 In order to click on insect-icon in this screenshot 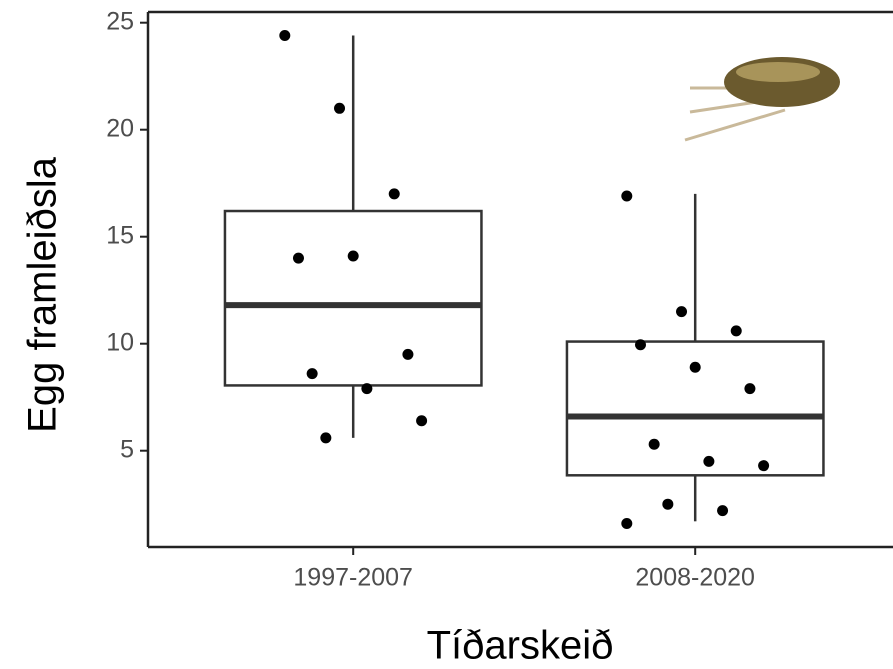, I will do `click(762, 99)`.